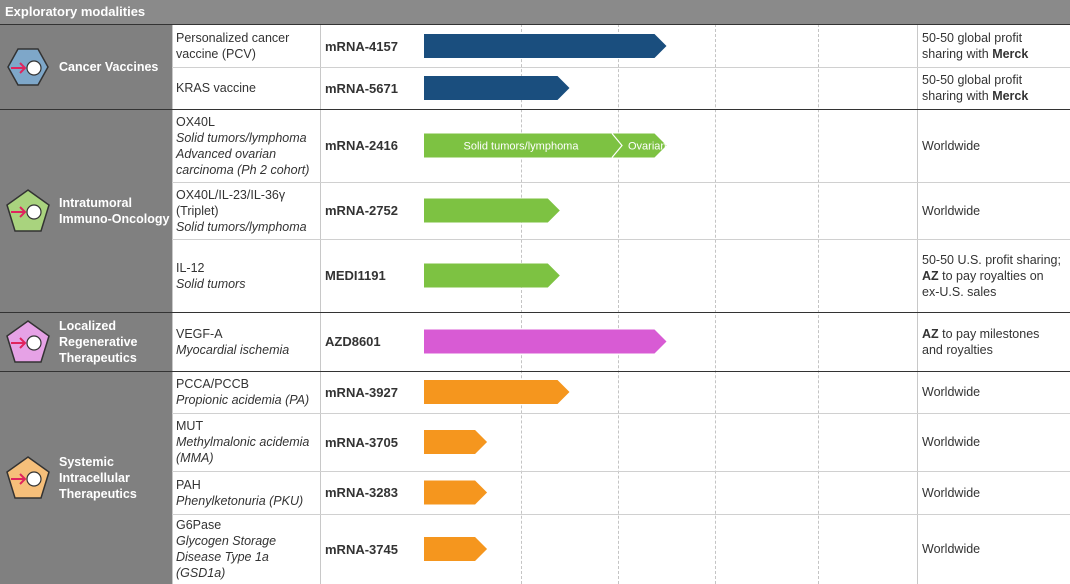  What do you see at coordinates (647, 147) in the screenshot?
I see `bar-segment-label: Ovarian` at bounding box center [647, 147].